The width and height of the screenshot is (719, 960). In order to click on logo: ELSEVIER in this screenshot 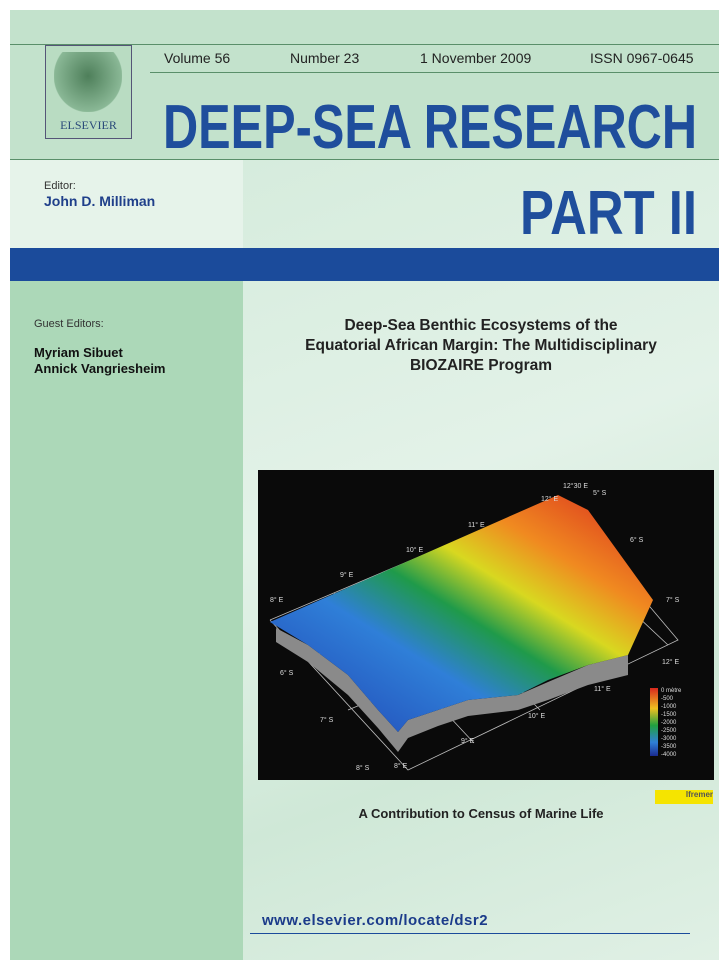, I will do `click(88, 92)`.